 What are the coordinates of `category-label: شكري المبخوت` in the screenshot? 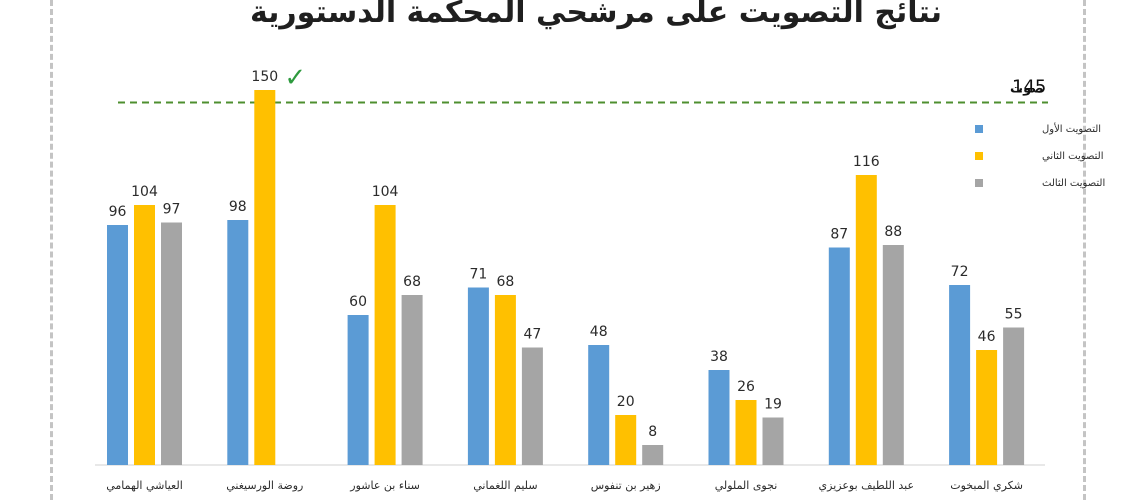 It's located at (986, 485).